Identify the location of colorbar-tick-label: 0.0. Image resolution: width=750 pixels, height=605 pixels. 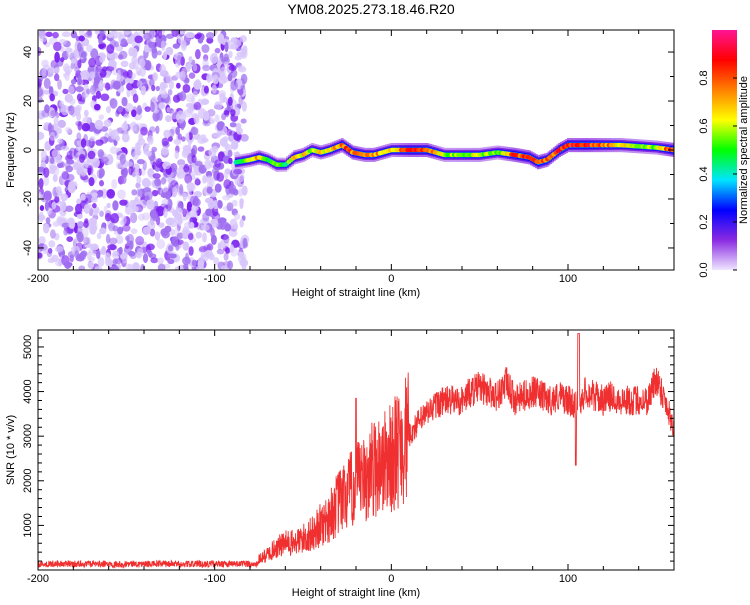
(704, 269).